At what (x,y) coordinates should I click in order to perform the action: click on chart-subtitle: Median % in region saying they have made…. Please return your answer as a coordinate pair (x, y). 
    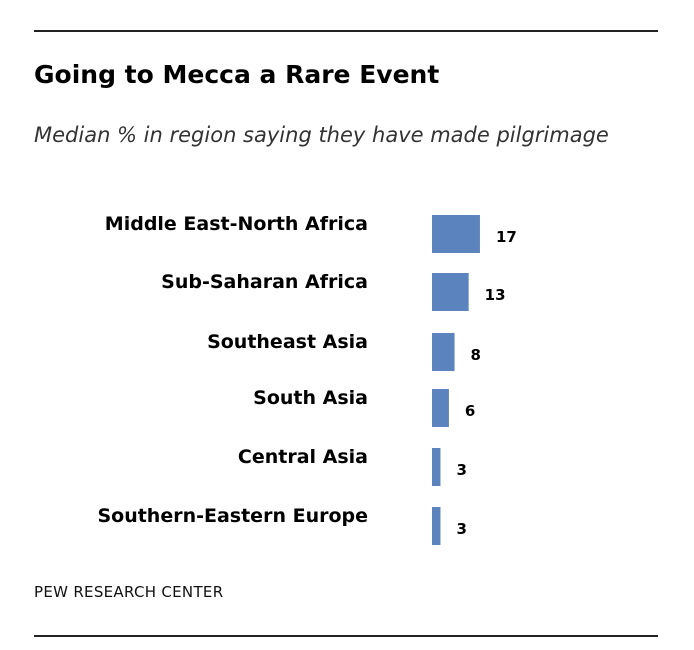
    Looking at the image, I should click on (321, 135).